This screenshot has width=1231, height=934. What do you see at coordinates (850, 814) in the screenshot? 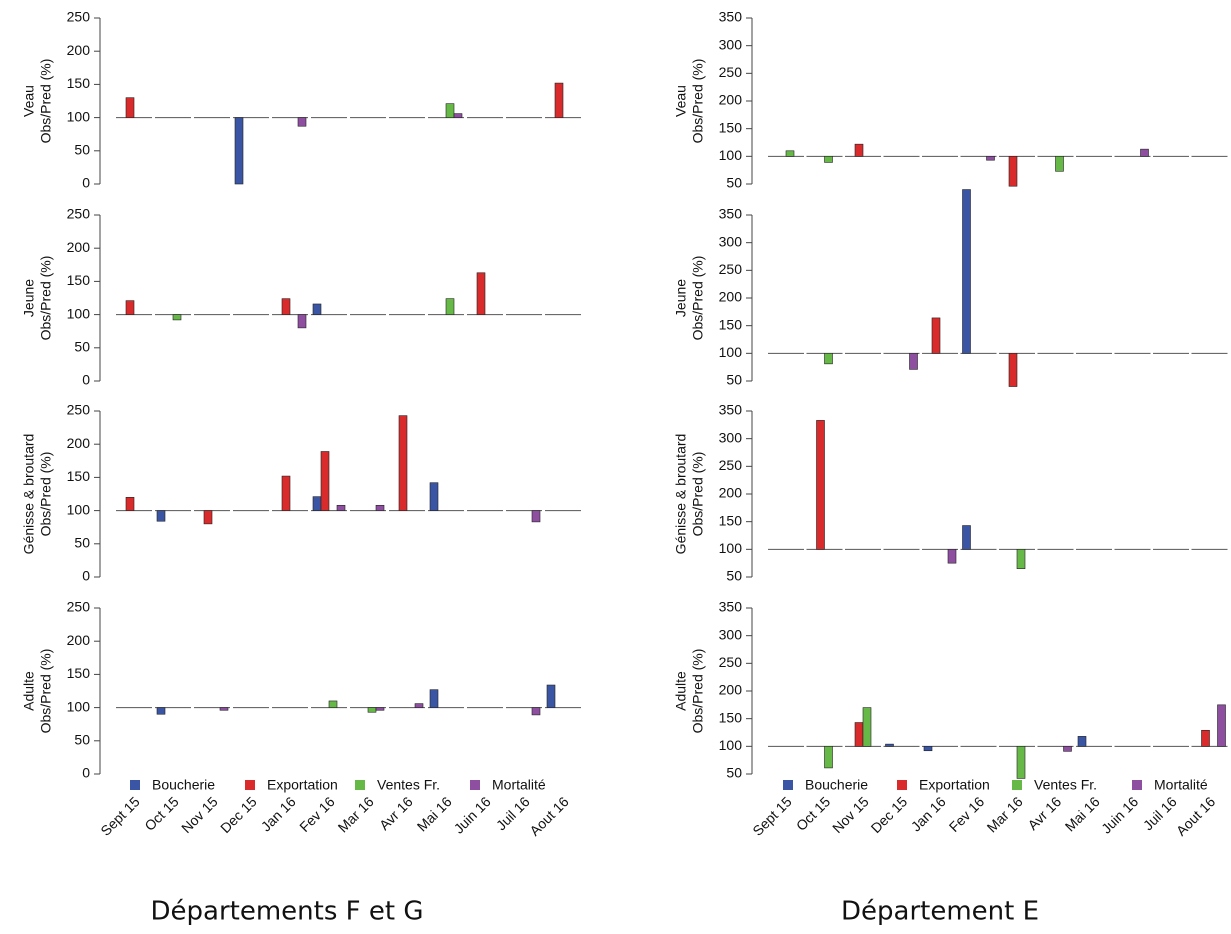
I see `x-tick-label: Nov 15` at bounding box center [850, 814].